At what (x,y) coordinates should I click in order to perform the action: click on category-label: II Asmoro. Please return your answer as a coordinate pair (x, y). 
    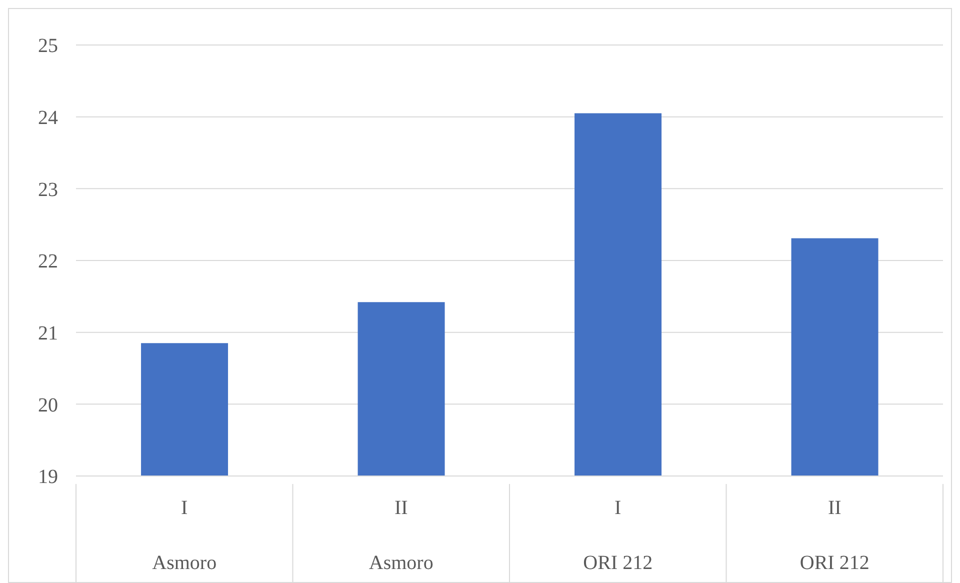
    Looking at the image, I should click on (401, 535).